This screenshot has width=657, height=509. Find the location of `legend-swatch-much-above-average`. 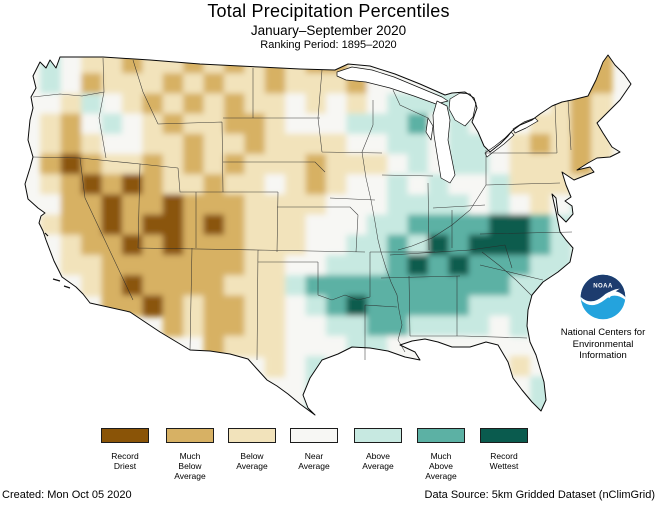

legend-swatch-much-above-average is located at coordinates (441, 435).